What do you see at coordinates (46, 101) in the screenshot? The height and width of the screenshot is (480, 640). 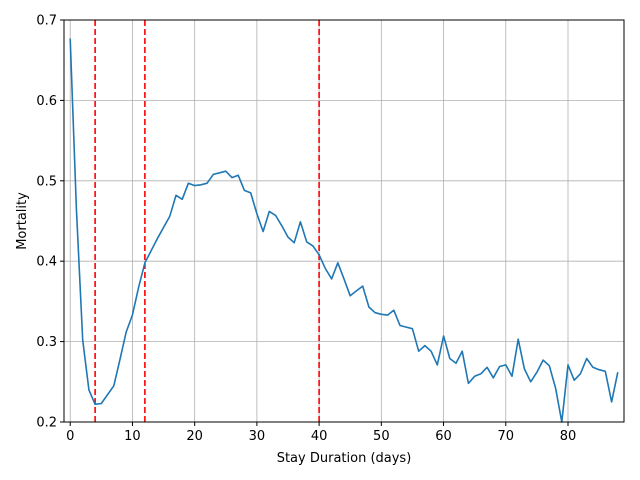 I see `y-tick-label: 0.6` at bounding box center [46, 101].